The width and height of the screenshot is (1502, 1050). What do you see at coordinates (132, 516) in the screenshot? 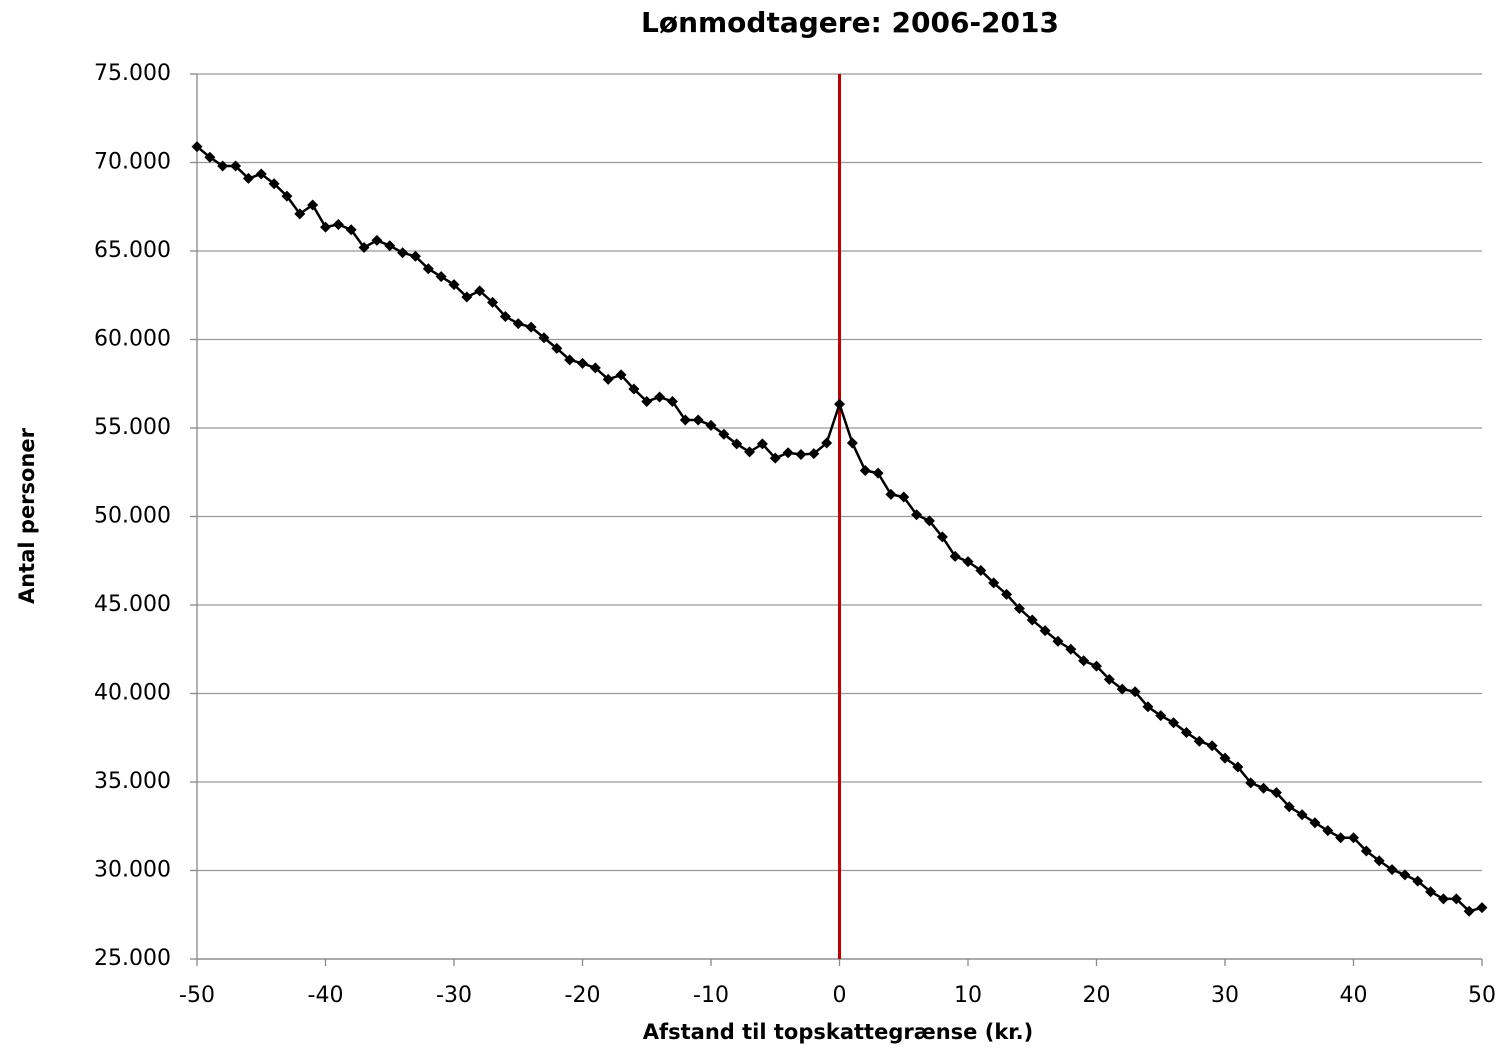
I see `y-tick-label: 50.000` at bounding box center [132, 516].